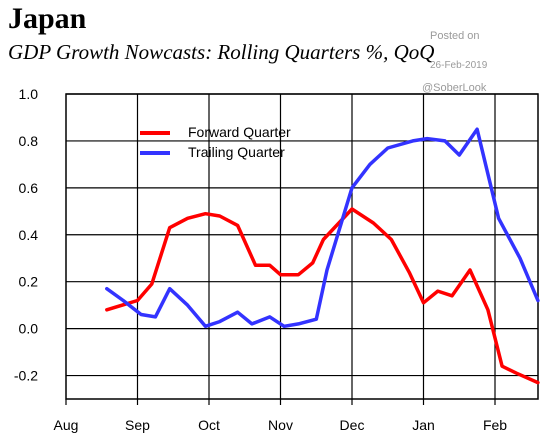 This screenshot has height=447, width=540. Describe the element at coordinates (352, 425) in the screenshot. I see `x-tick-label: Dec` at that location.